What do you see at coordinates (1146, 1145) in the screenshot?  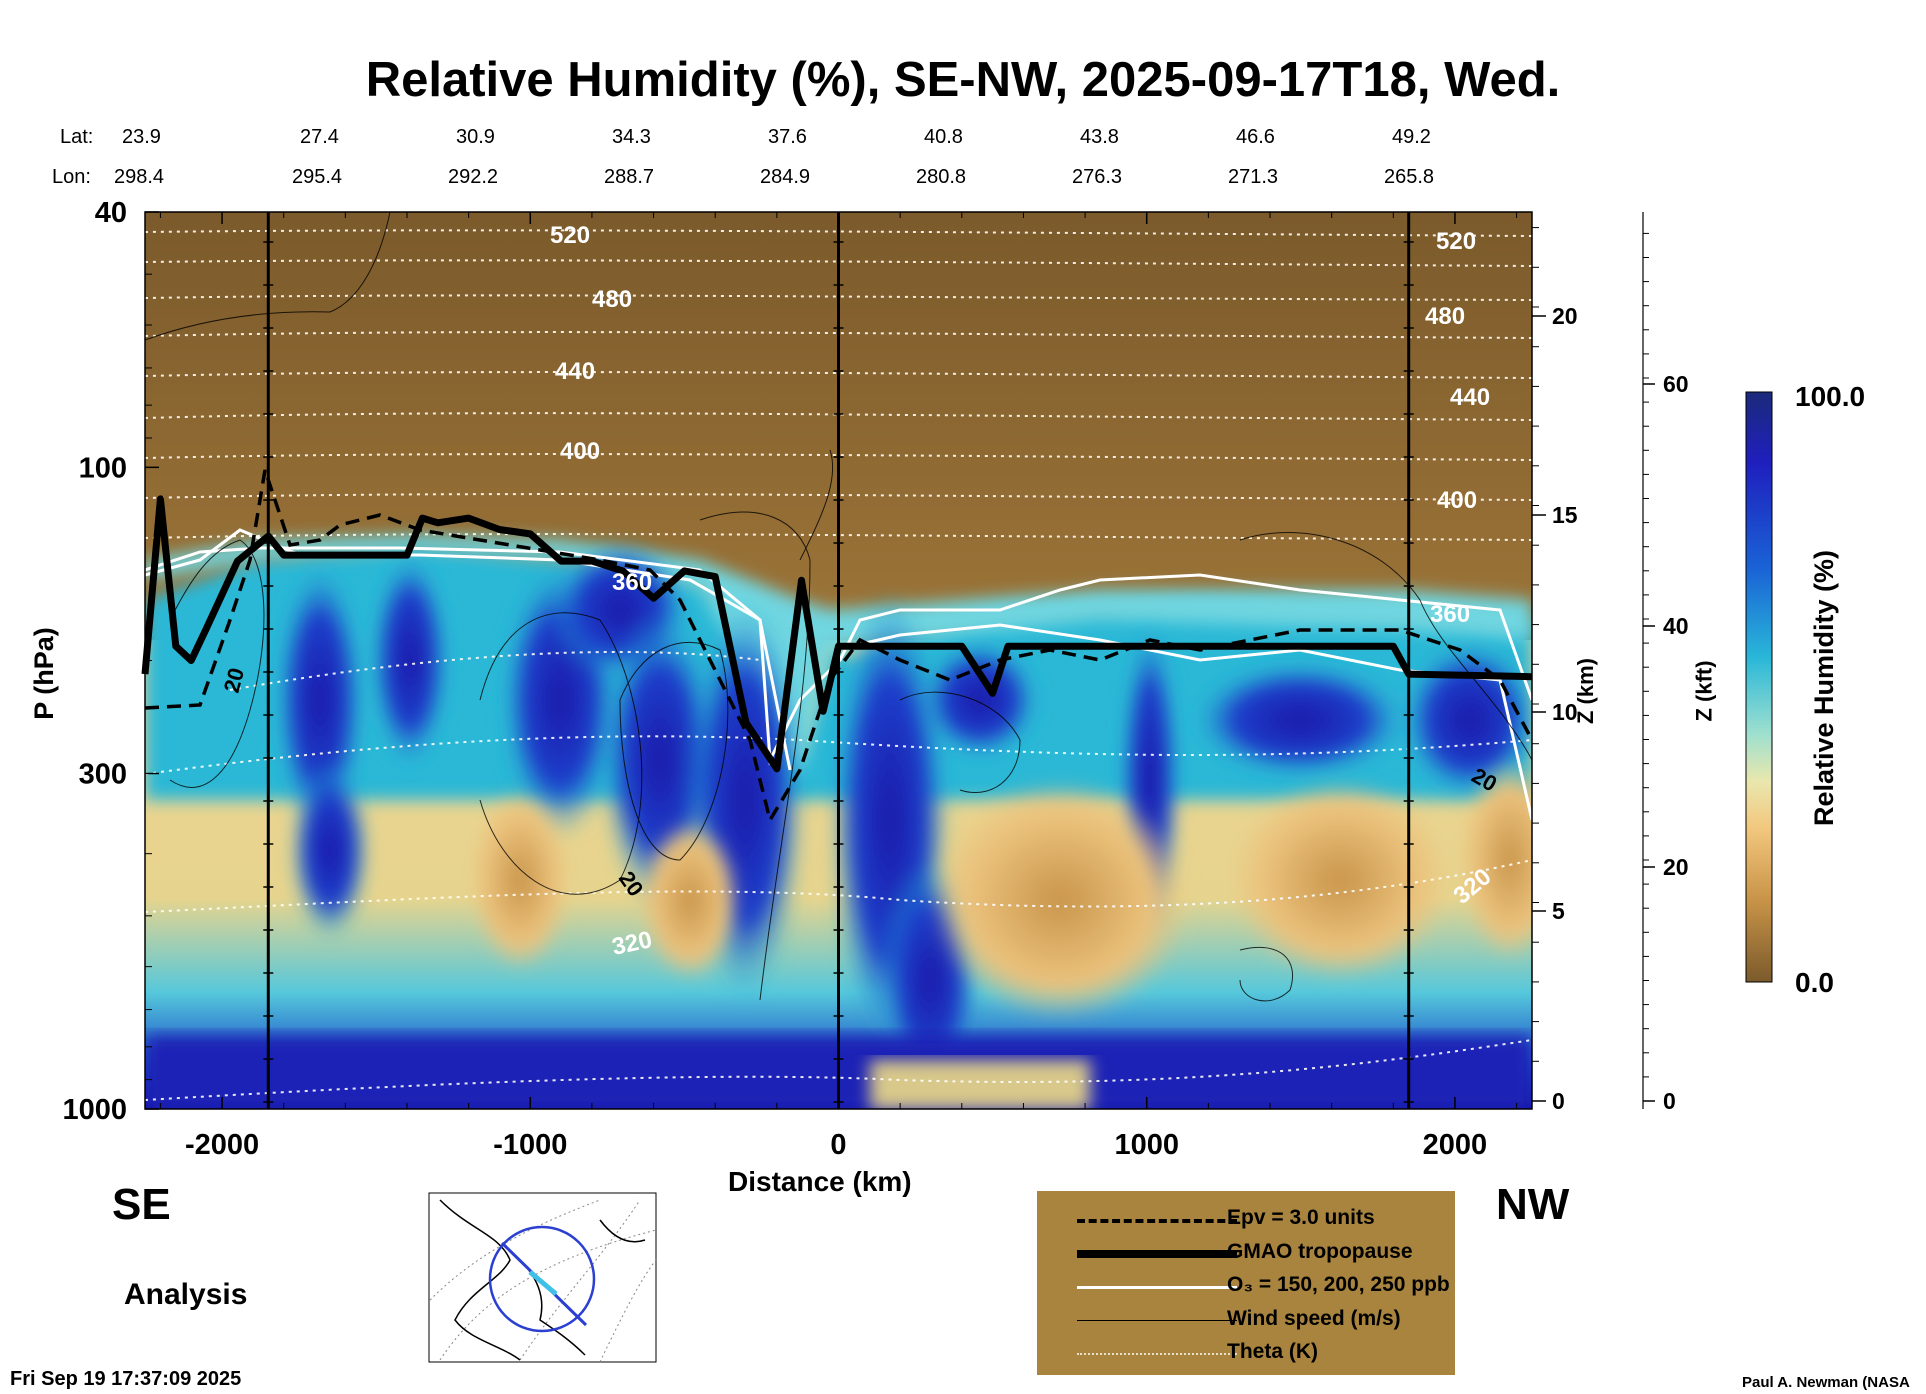 I see `x-tick-label: 1000` at bounding box center [1146, 1145].